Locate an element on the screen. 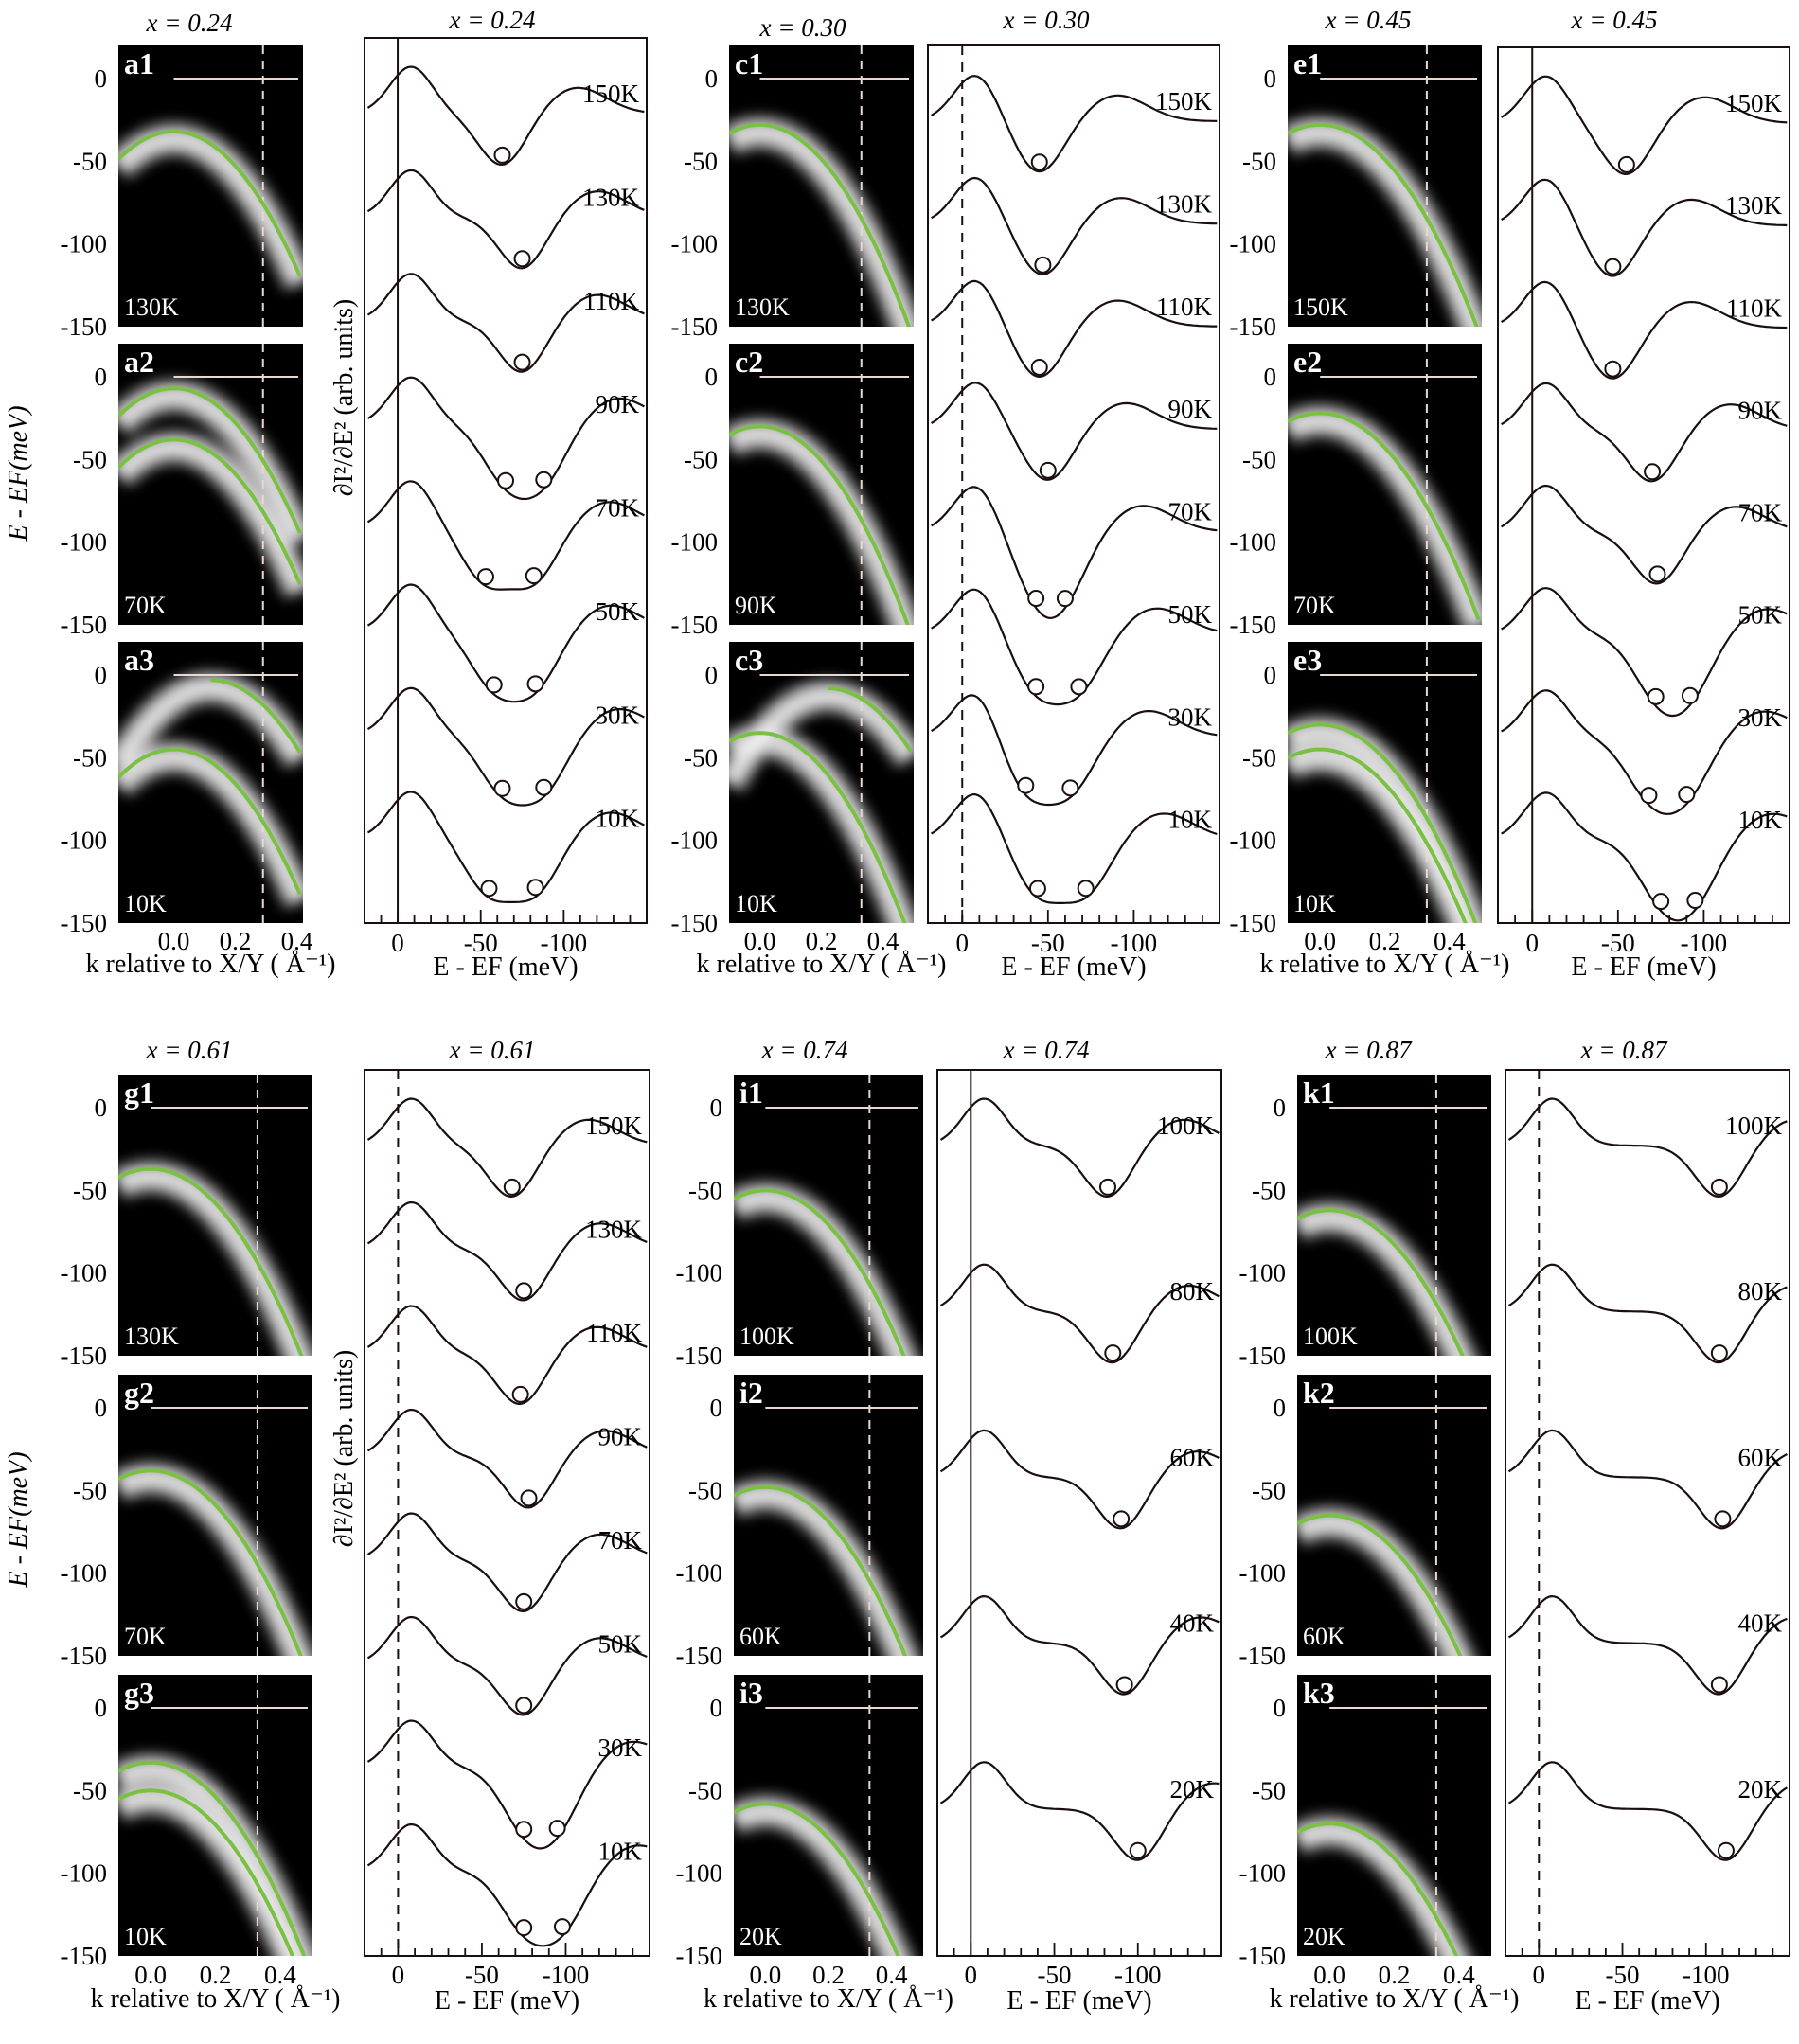 This screenshot has width=1799, height=2044. temperature-label-a1: 130K is located at coordinates (151, 307).